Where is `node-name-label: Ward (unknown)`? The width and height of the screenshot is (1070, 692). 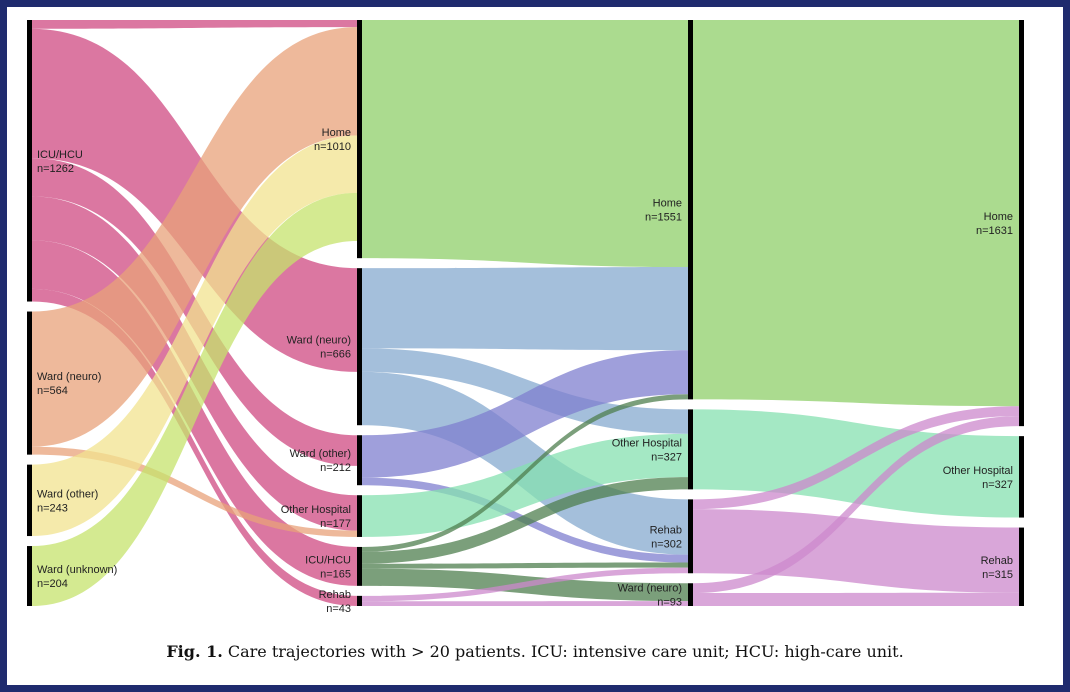 node-name-label: Ward (unknown) is located at coordinates (77, 570).